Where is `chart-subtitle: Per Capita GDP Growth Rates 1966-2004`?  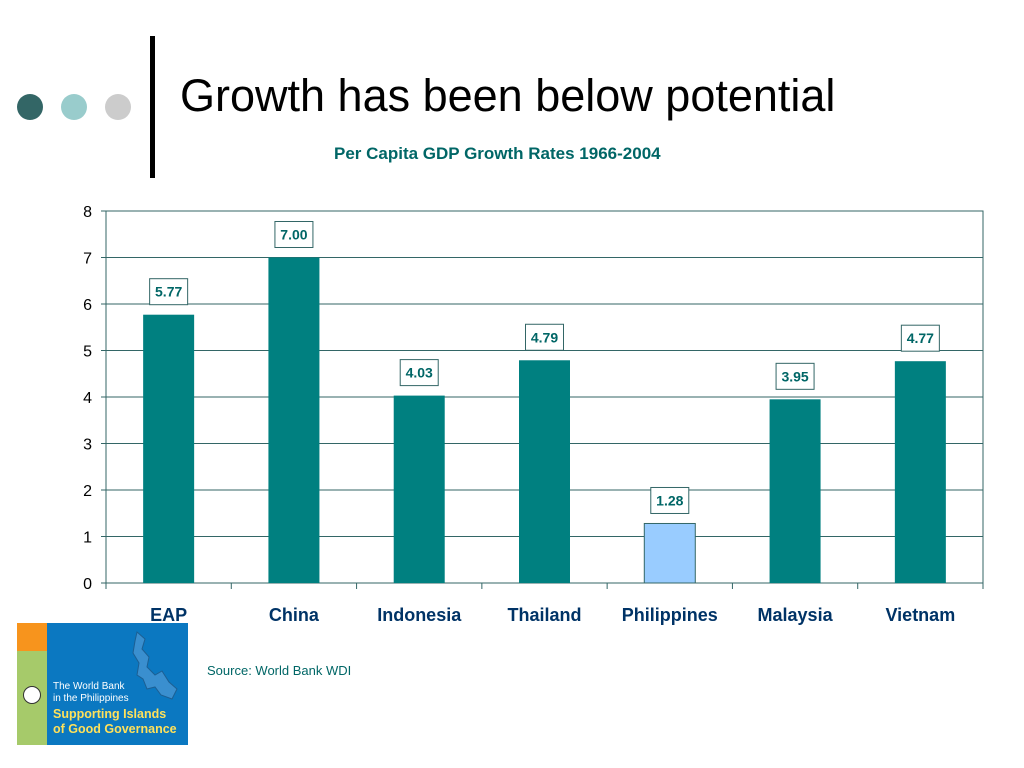 chart-subtitle: Per Capita GDP Growth Rates 1966-2004 is located at coordinates (497, 153).